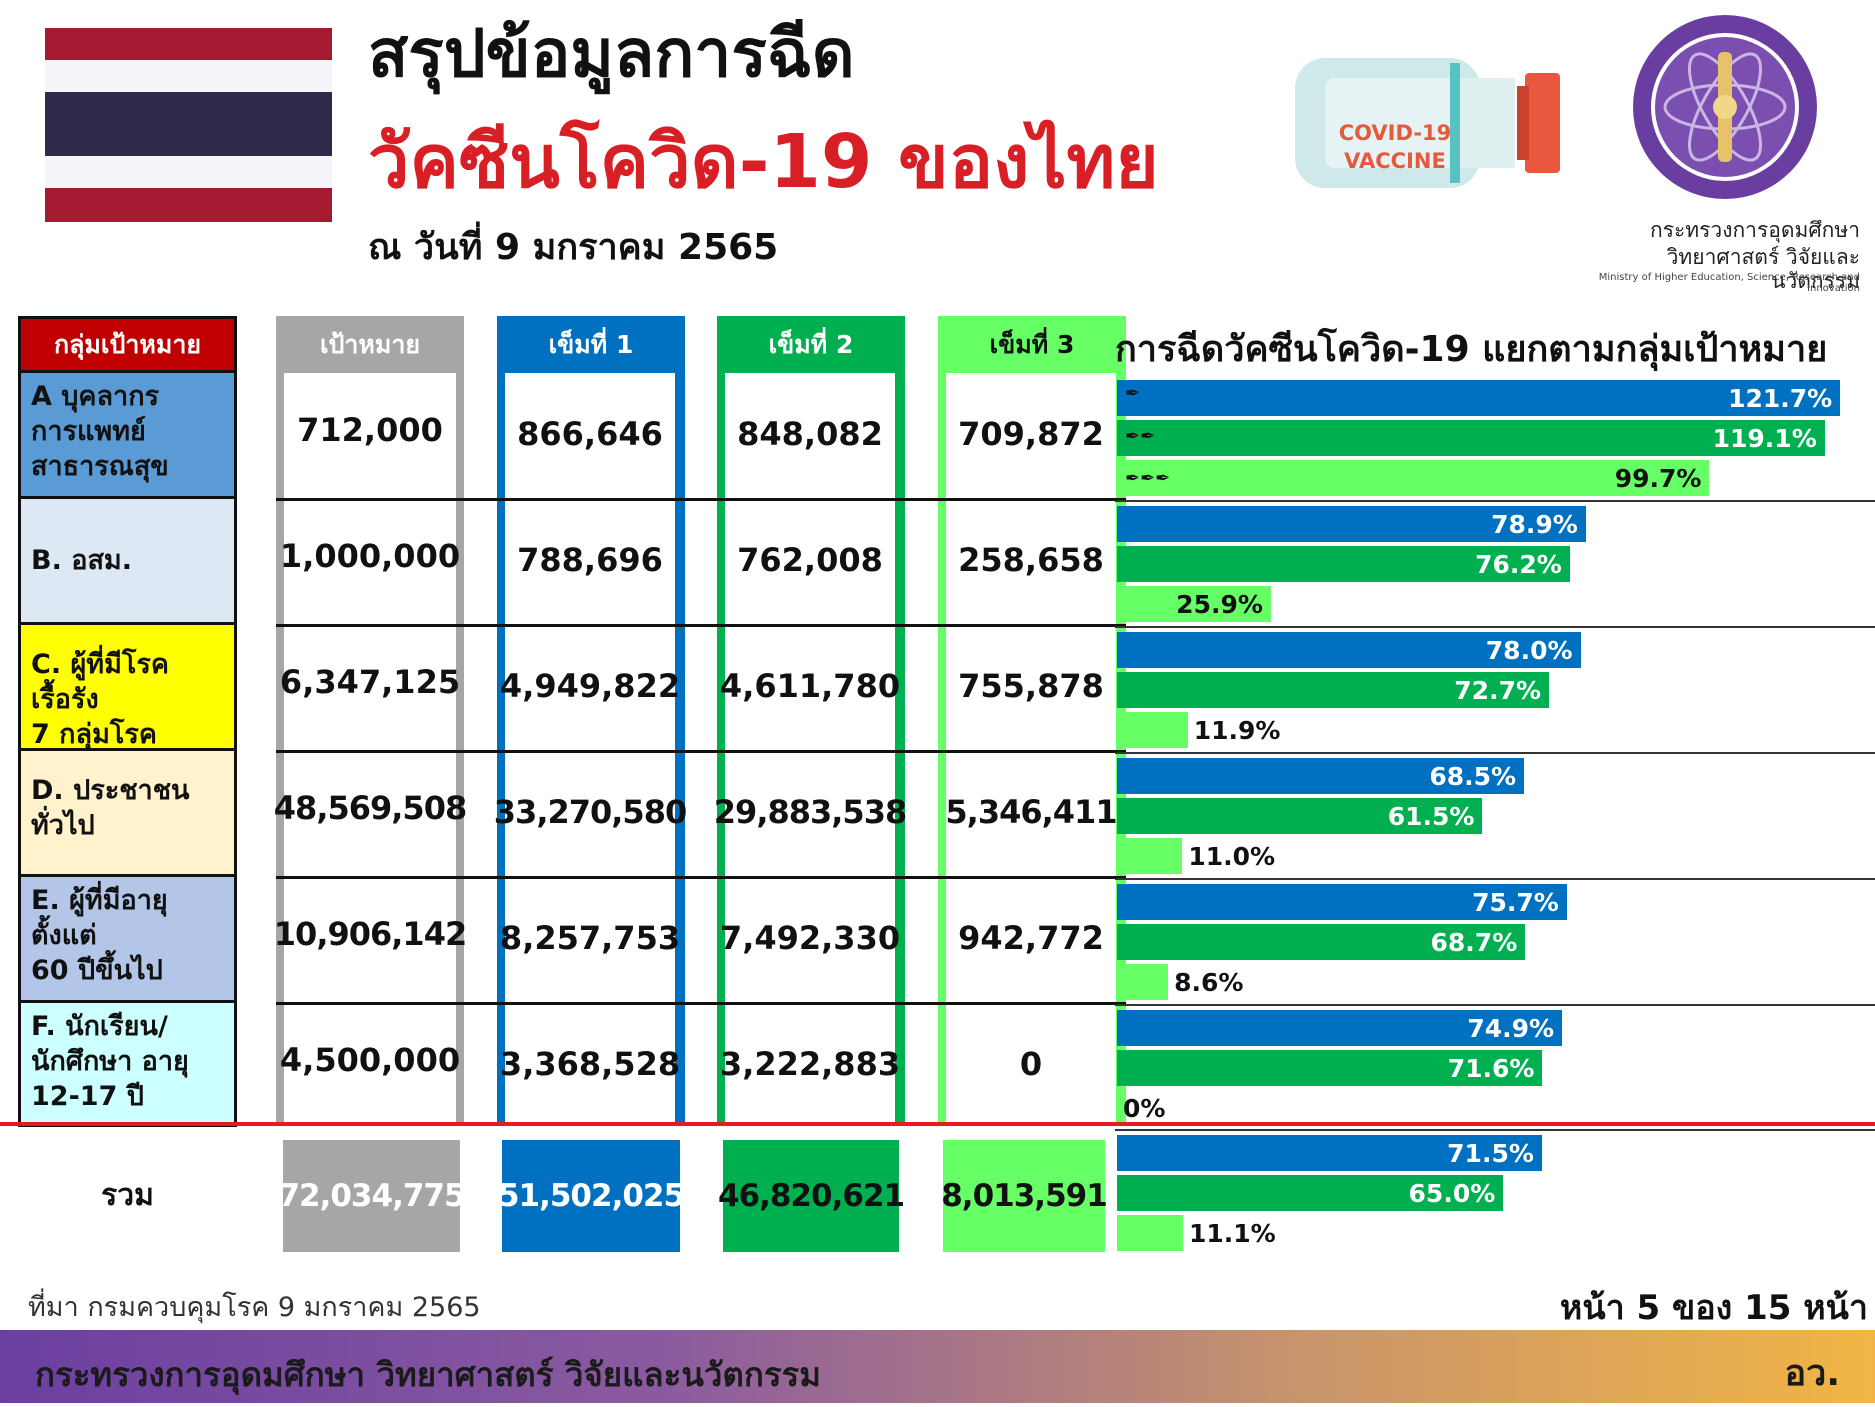 The width and height of the screenshot is (1875, 1407). I want to click on bar-value-label: 72.7%, so click(1498, 690).